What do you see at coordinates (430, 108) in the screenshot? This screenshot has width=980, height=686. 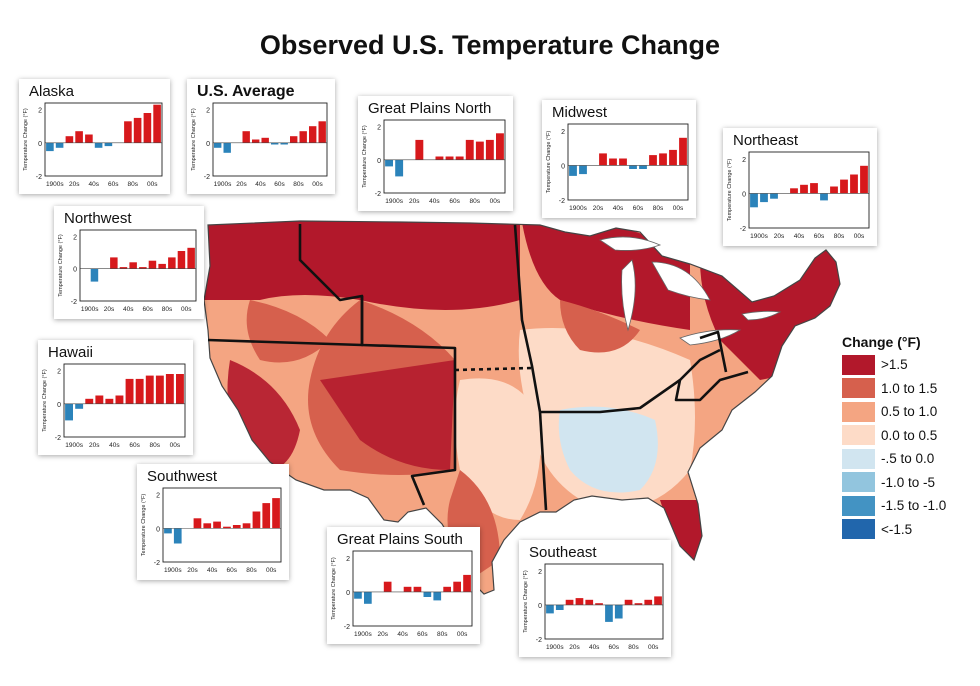 I see `inset-title: Great Plains North` at bounding box center [430, 108].